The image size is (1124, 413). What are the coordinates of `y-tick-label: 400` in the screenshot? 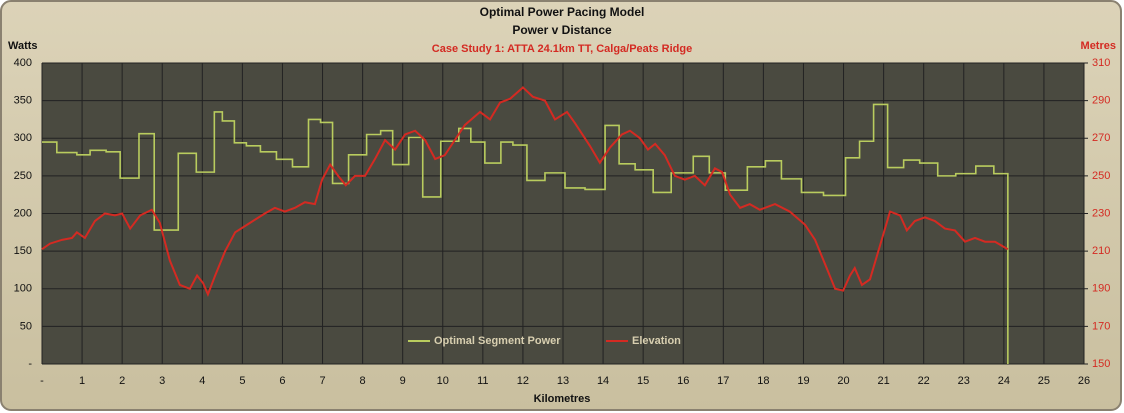 It's located at (23, 63).